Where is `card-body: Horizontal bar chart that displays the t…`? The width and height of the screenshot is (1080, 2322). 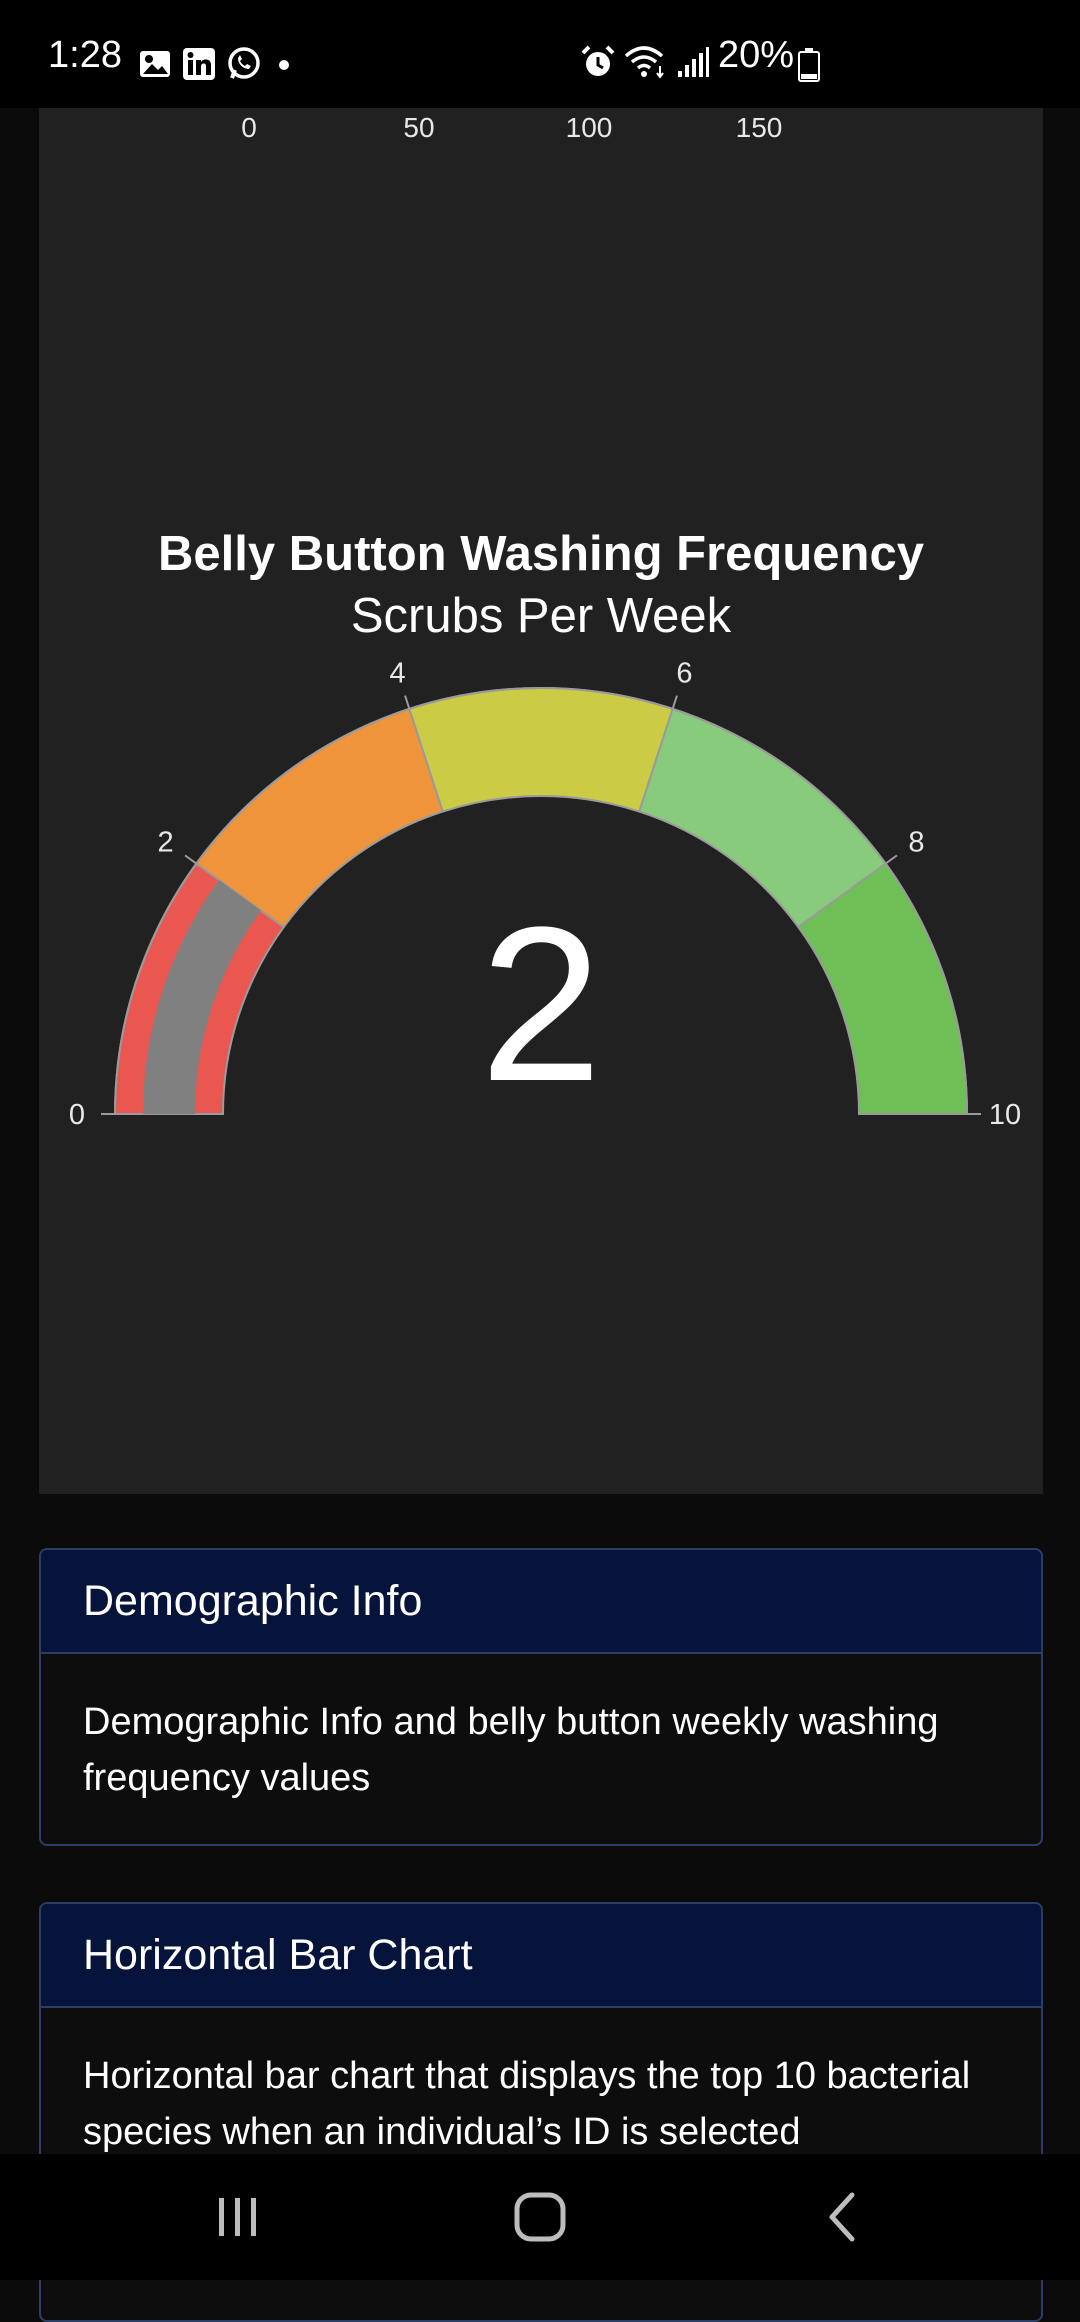
card-body: Horizontal bar chart that displays the t… is located at coordinates (527, 2104).